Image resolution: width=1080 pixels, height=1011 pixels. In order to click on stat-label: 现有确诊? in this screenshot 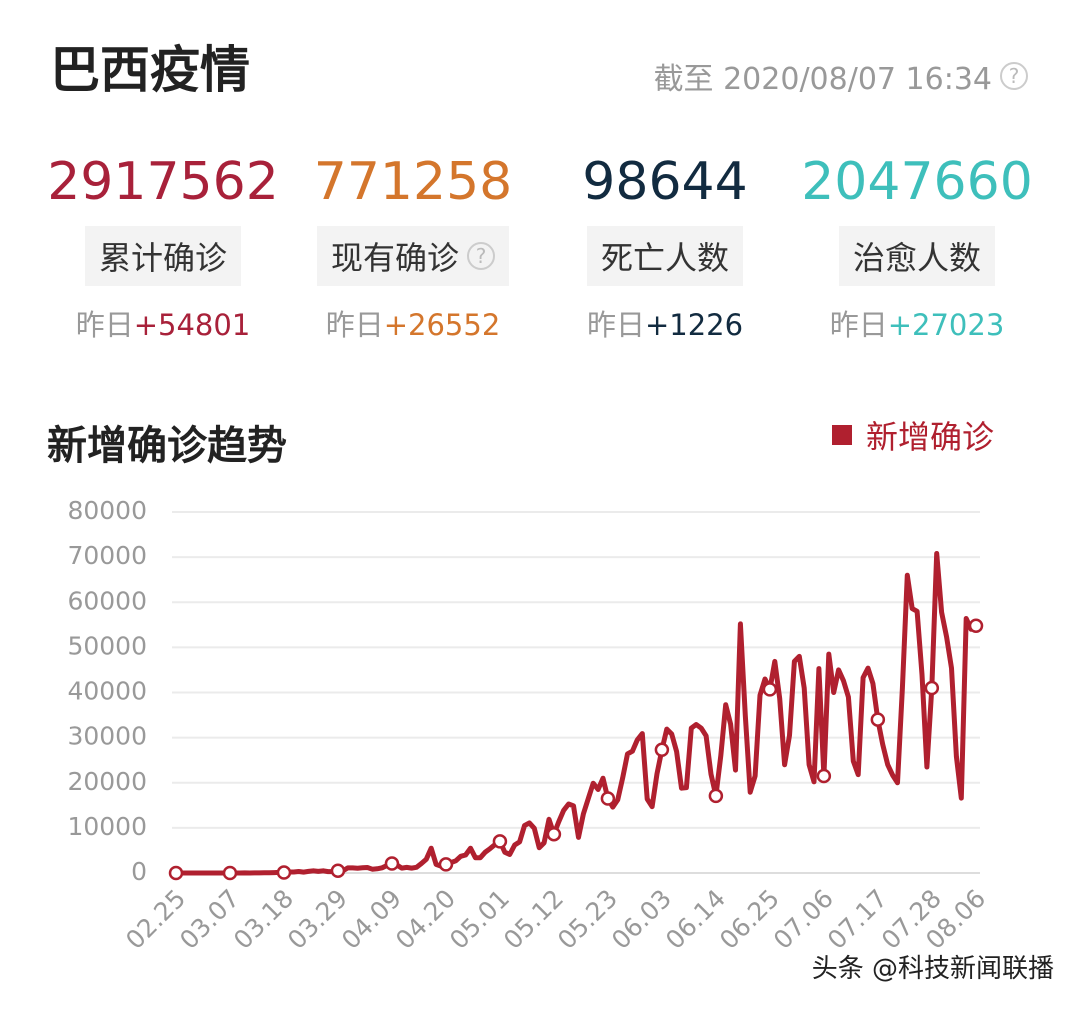, I will do `click(412, 256)`.